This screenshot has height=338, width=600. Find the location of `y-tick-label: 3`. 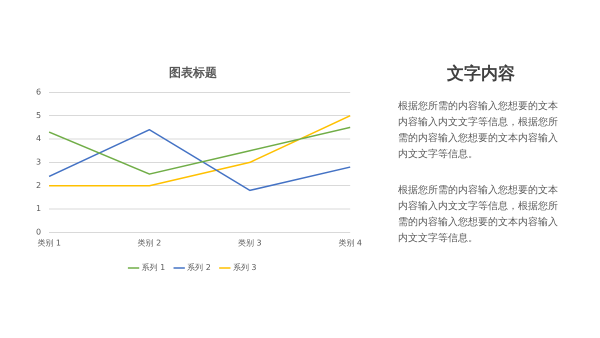

y-tick-label: 3 is located at coordinates (39, 161).